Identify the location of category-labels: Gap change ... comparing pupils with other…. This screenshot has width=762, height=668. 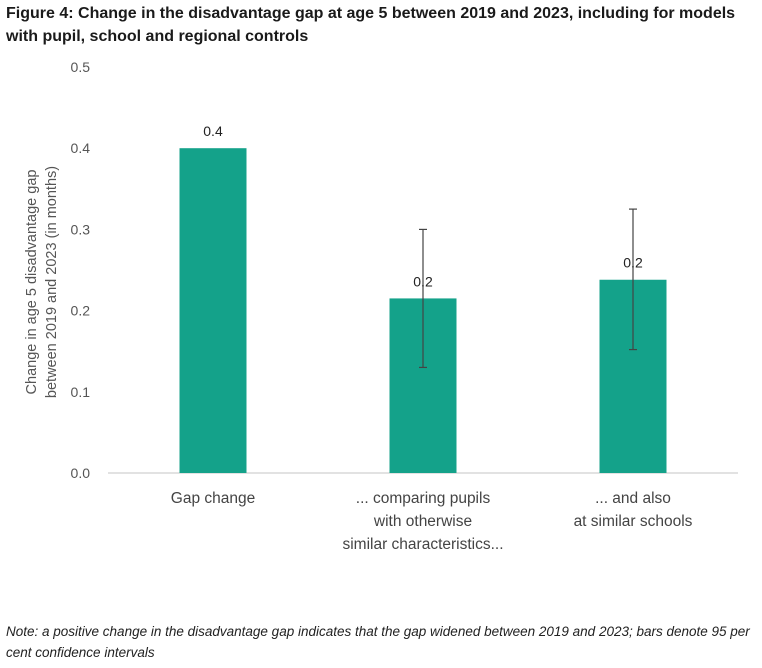
(432, 521).